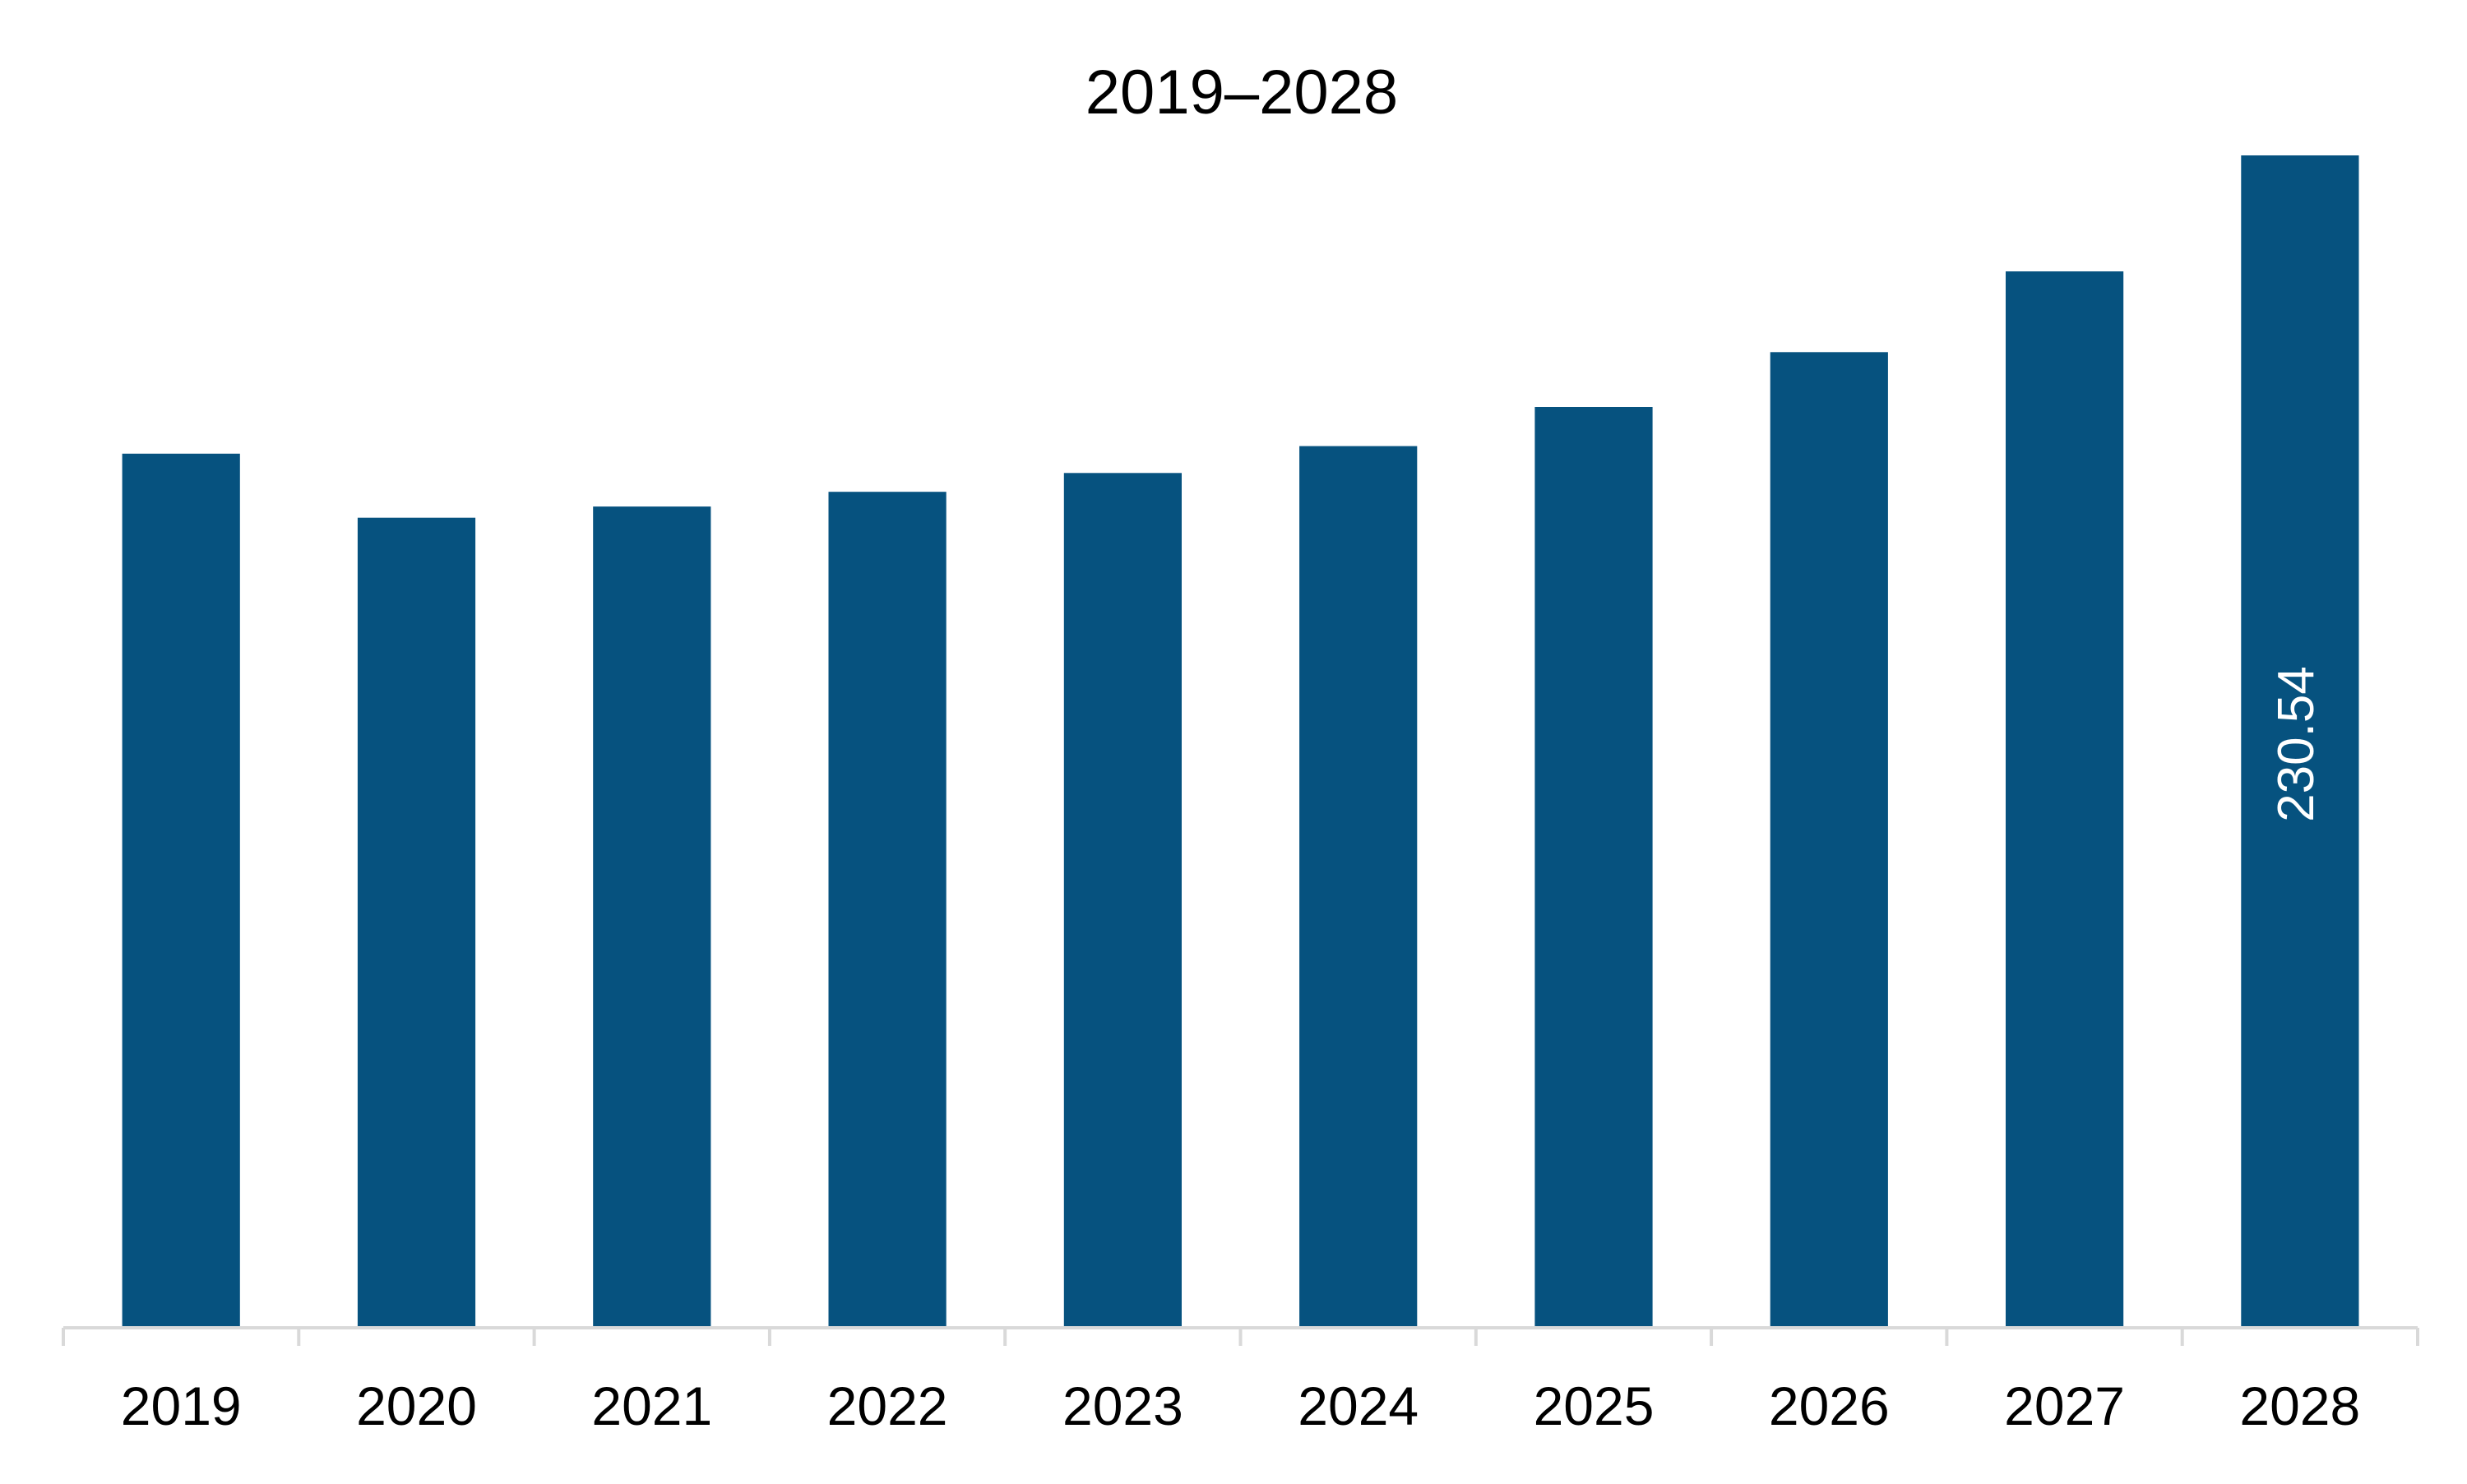  Describe the element at coordinates (1122, 900) in the screenshot. I see `bar-2023` at that location.